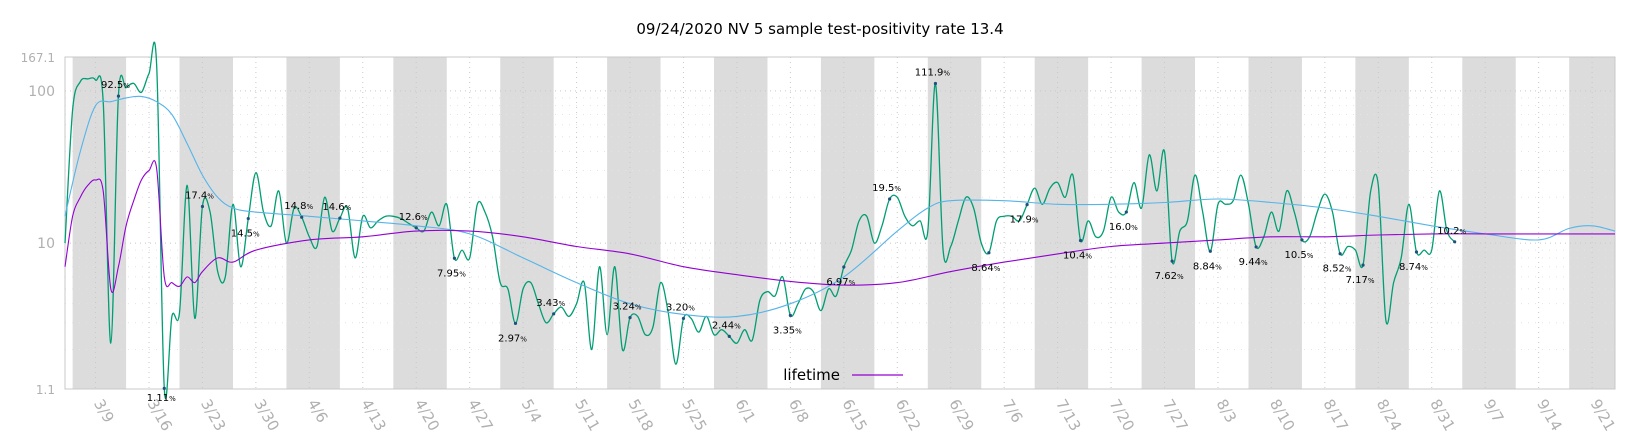  What do you see at coordinates (104, 411) in the screenshot?
I see `x-tick-label: 3/9` at bounding box center [104, 411].